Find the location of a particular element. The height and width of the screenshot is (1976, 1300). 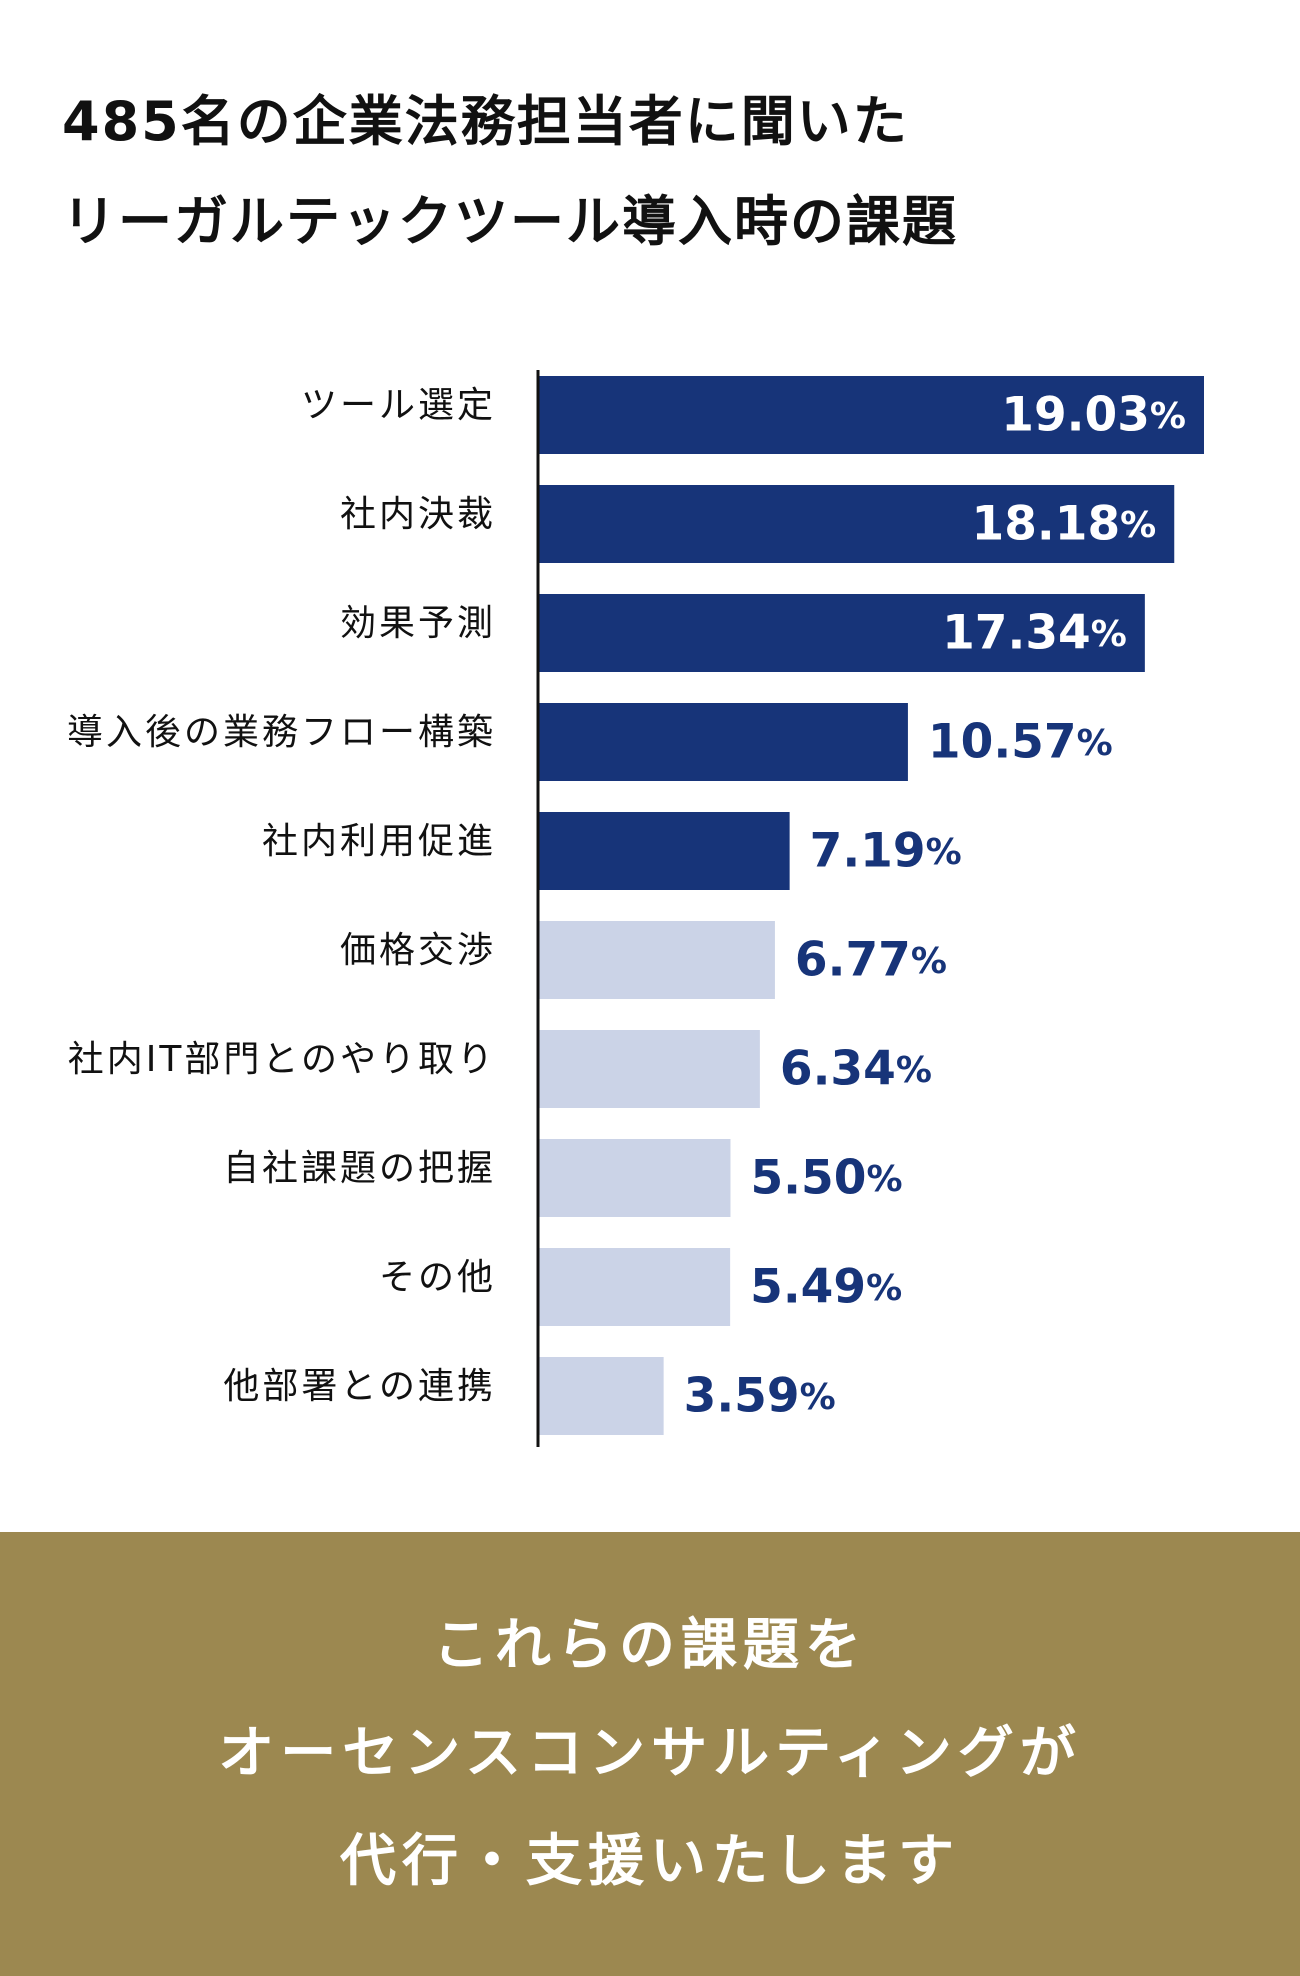

value-label: 18.18% is located at coordinates (1064, 524).